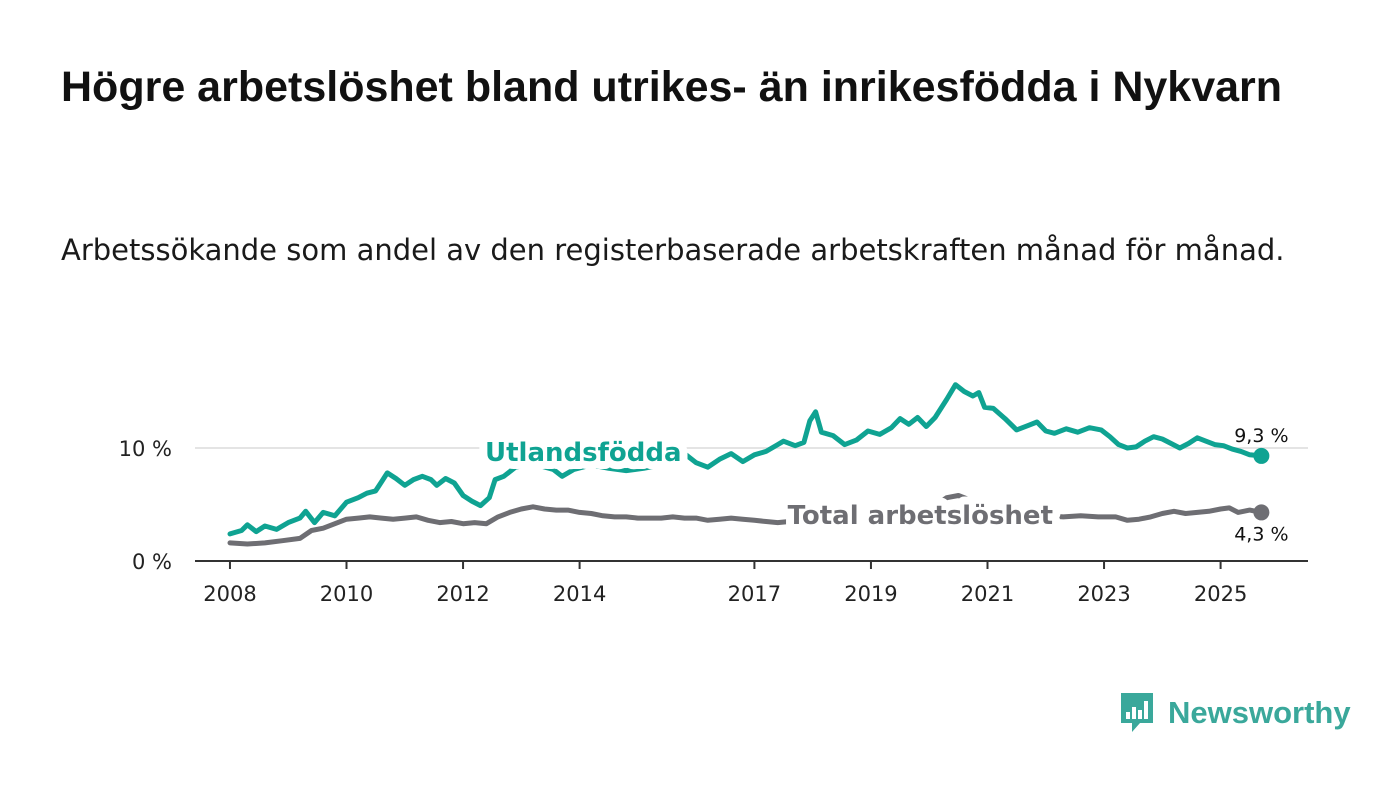  Describe the element at coordinates (1261, 455) in the screenshot. I see `end-marker-utlandsfodda` at that location.